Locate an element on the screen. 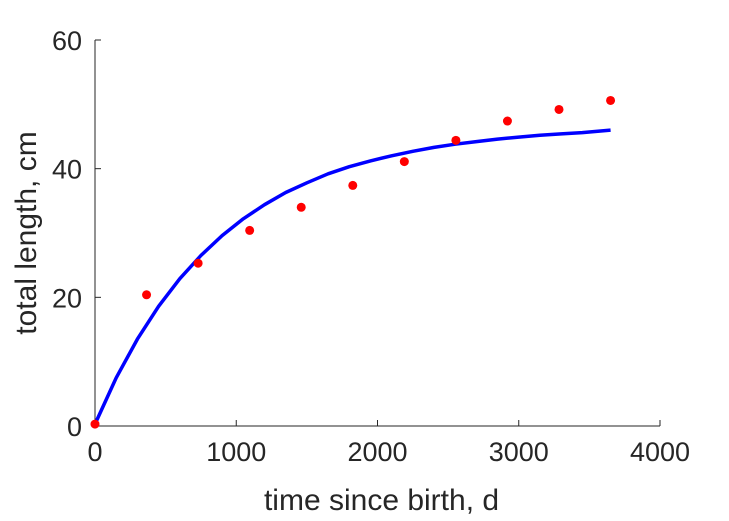 This screenshot has width=729, height=521. y-tick-label: 0 is located at coordinates (74, 427).